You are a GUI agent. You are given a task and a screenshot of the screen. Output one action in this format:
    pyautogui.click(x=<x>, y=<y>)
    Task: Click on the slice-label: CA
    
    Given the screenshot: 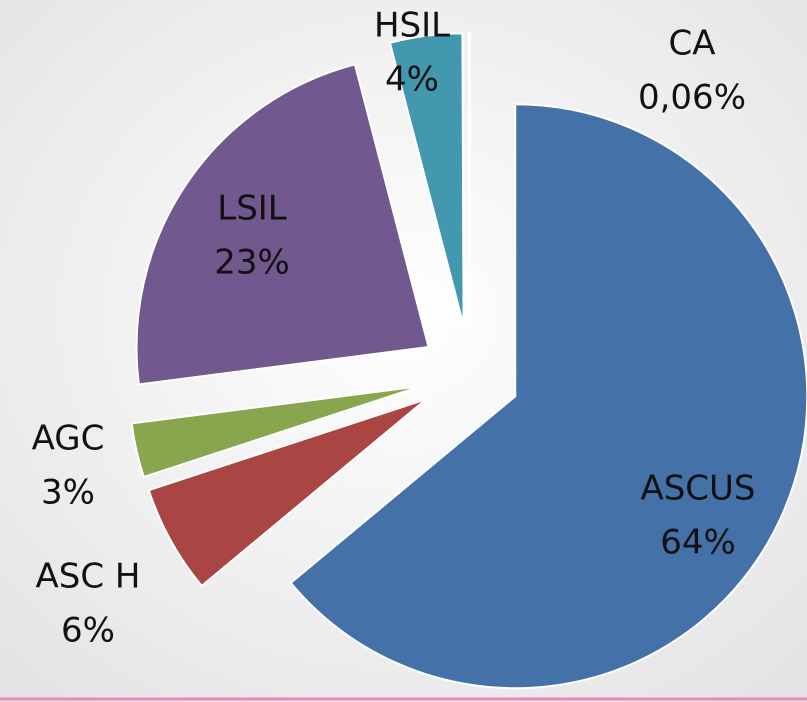 What is the action you would take?
    pyautogui.click(x=692, y=44)
    